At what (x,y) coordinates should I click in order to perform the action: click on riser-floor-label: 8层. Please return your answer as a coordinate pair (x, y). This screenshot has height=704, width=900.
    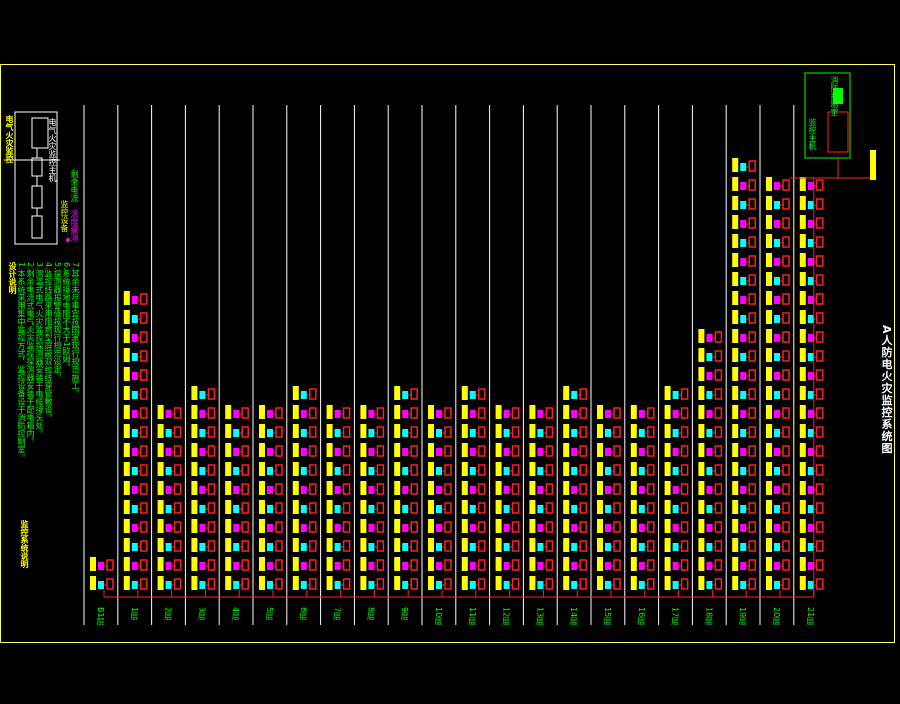
    Looking at the image, I should click on (371, 614).